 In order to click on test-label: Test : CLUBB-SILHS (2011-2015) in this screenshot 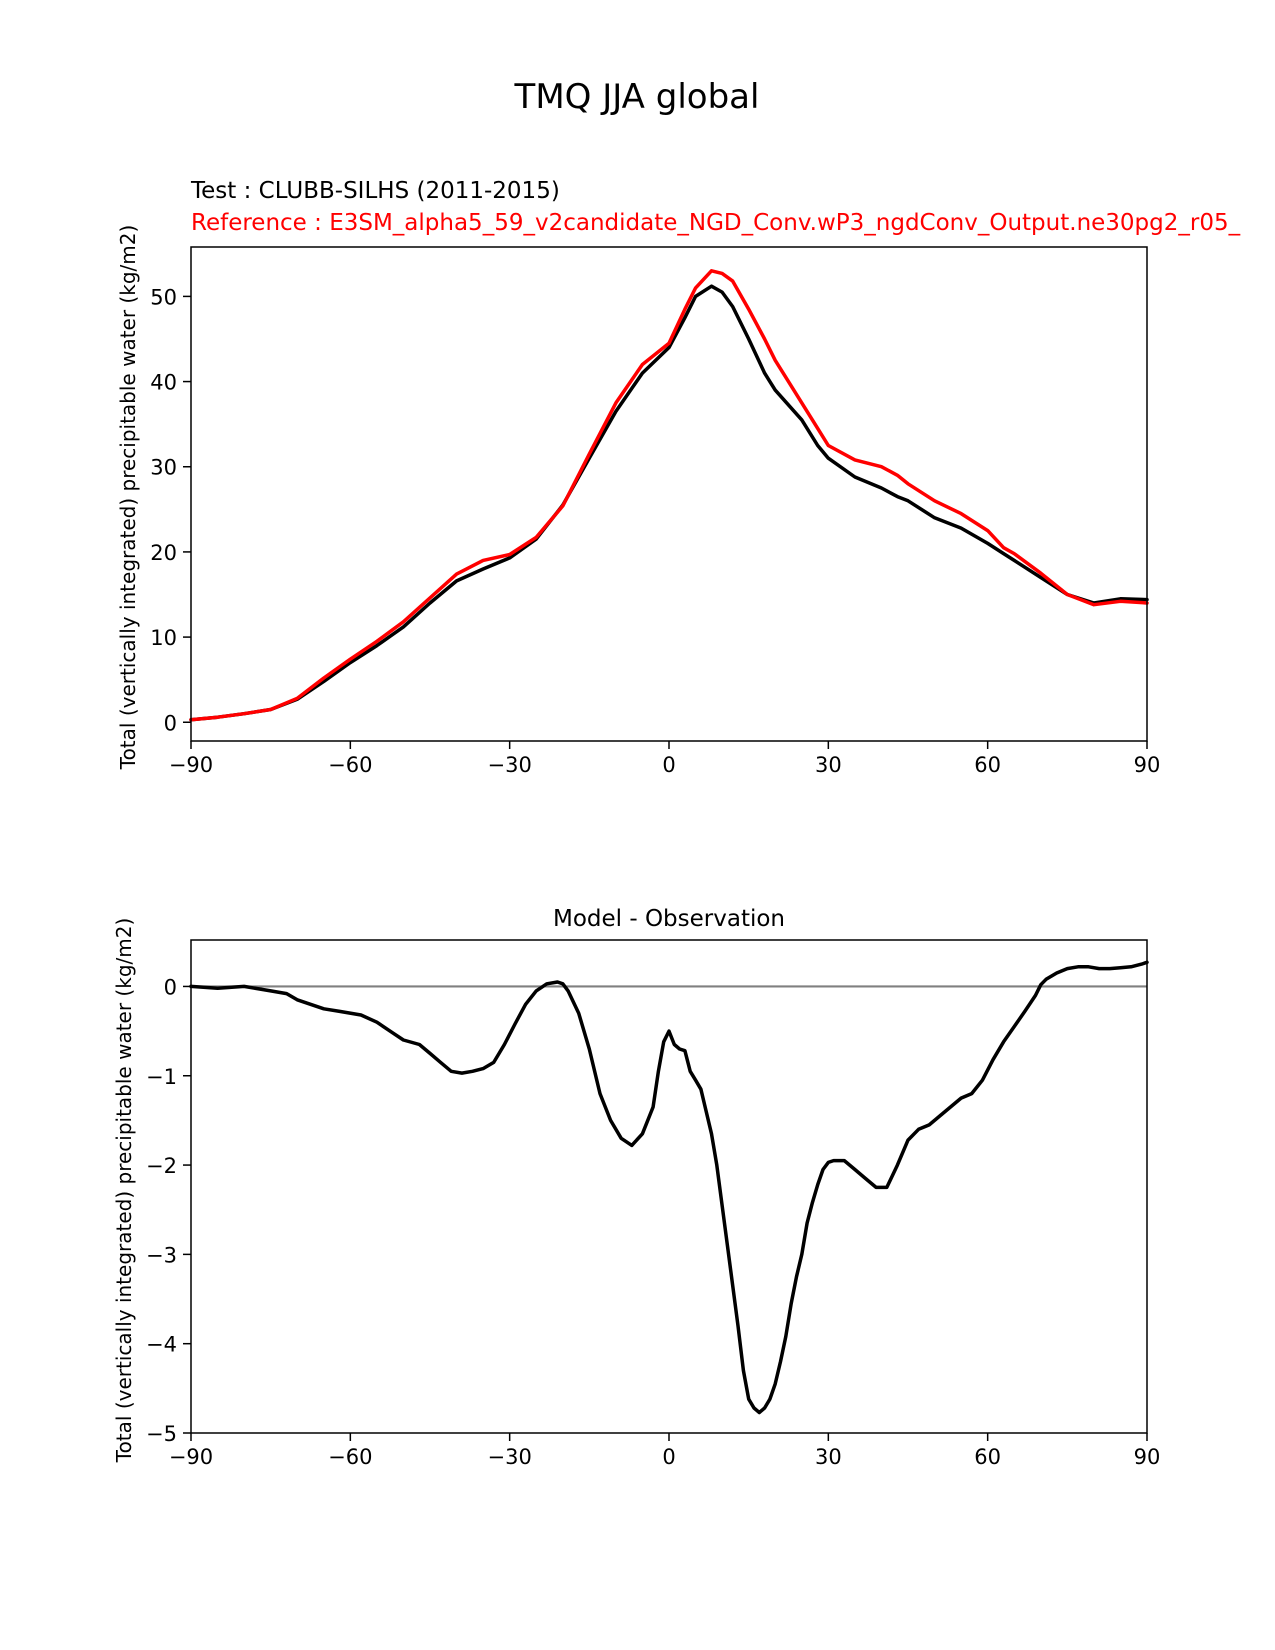, I will do `click(375, 191)`.